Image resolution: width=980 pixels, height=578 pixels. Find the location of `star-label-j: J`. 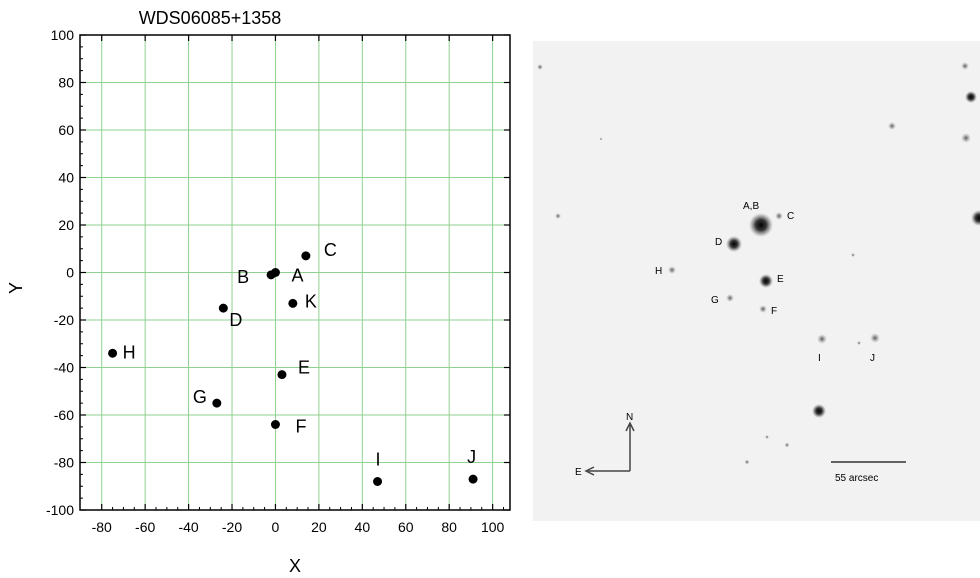

star-label-j: J is located at coordinates (872, 358).